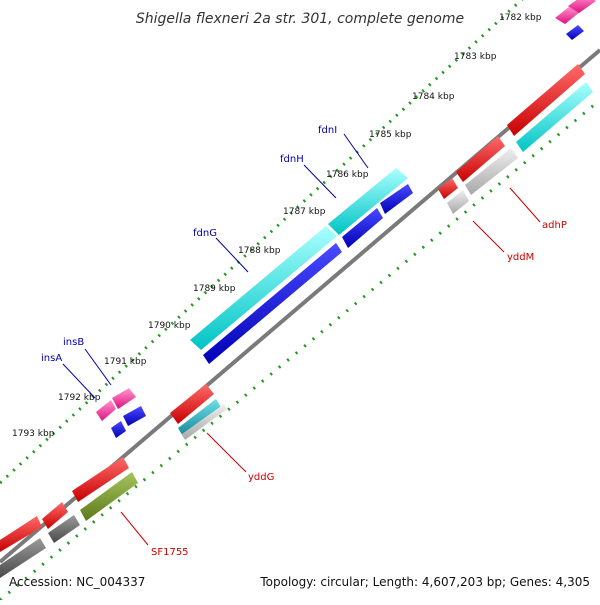 The height and width of the screenshot is (605, 600). I want to click on tick-label: 1792 kbp, so click(79, 398).